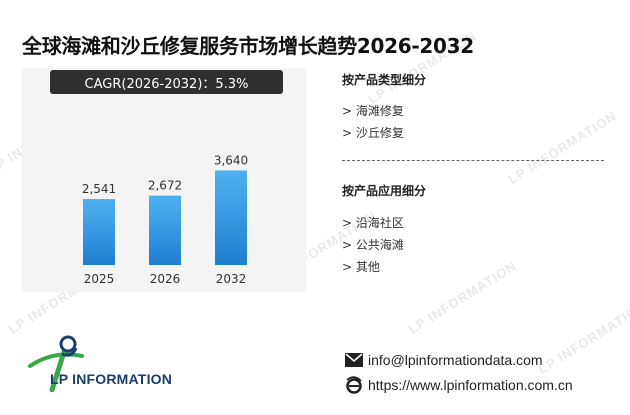 This screenshot has width=630, height=415. What do you see at coordinates (56, 363) in the screenshot?
I see `lp-information-logo` at bounding box center [56, 363].